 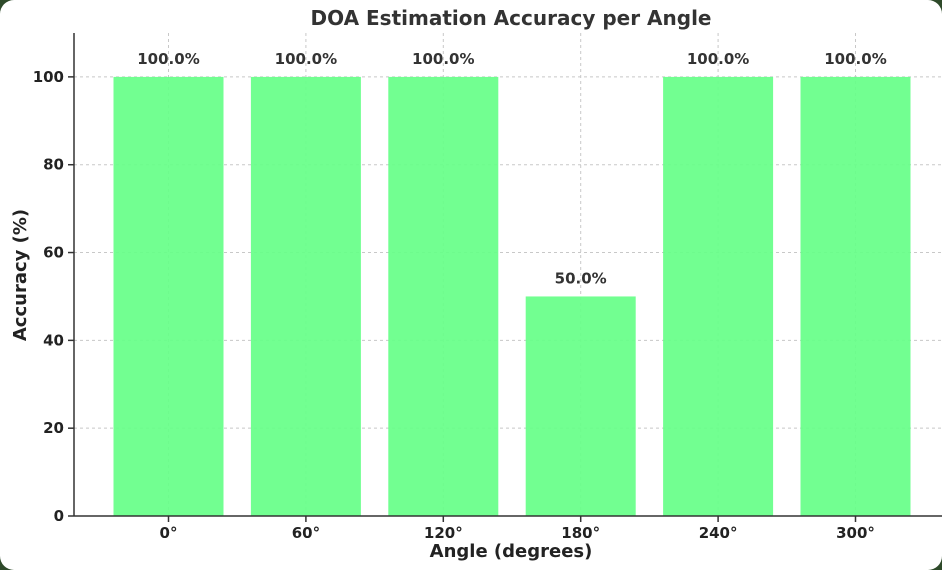 What do you see at coordinates (306, 533) in the screenshot?
I see `x-tick-label: 60°` at bounding box center [306, 533].